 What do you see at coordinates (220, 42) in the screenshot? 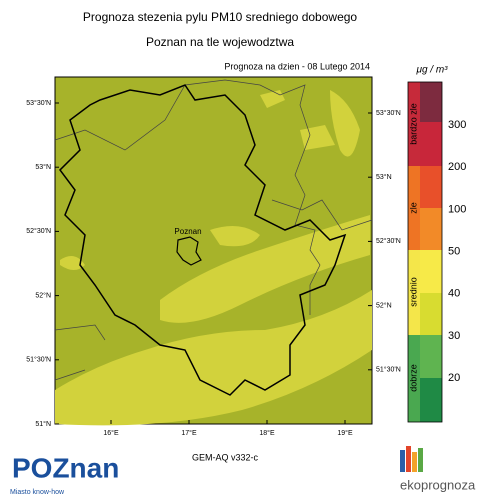
I see `subtitle: Poznan na tle wojewodztwa` at bounding box center [220, 42].